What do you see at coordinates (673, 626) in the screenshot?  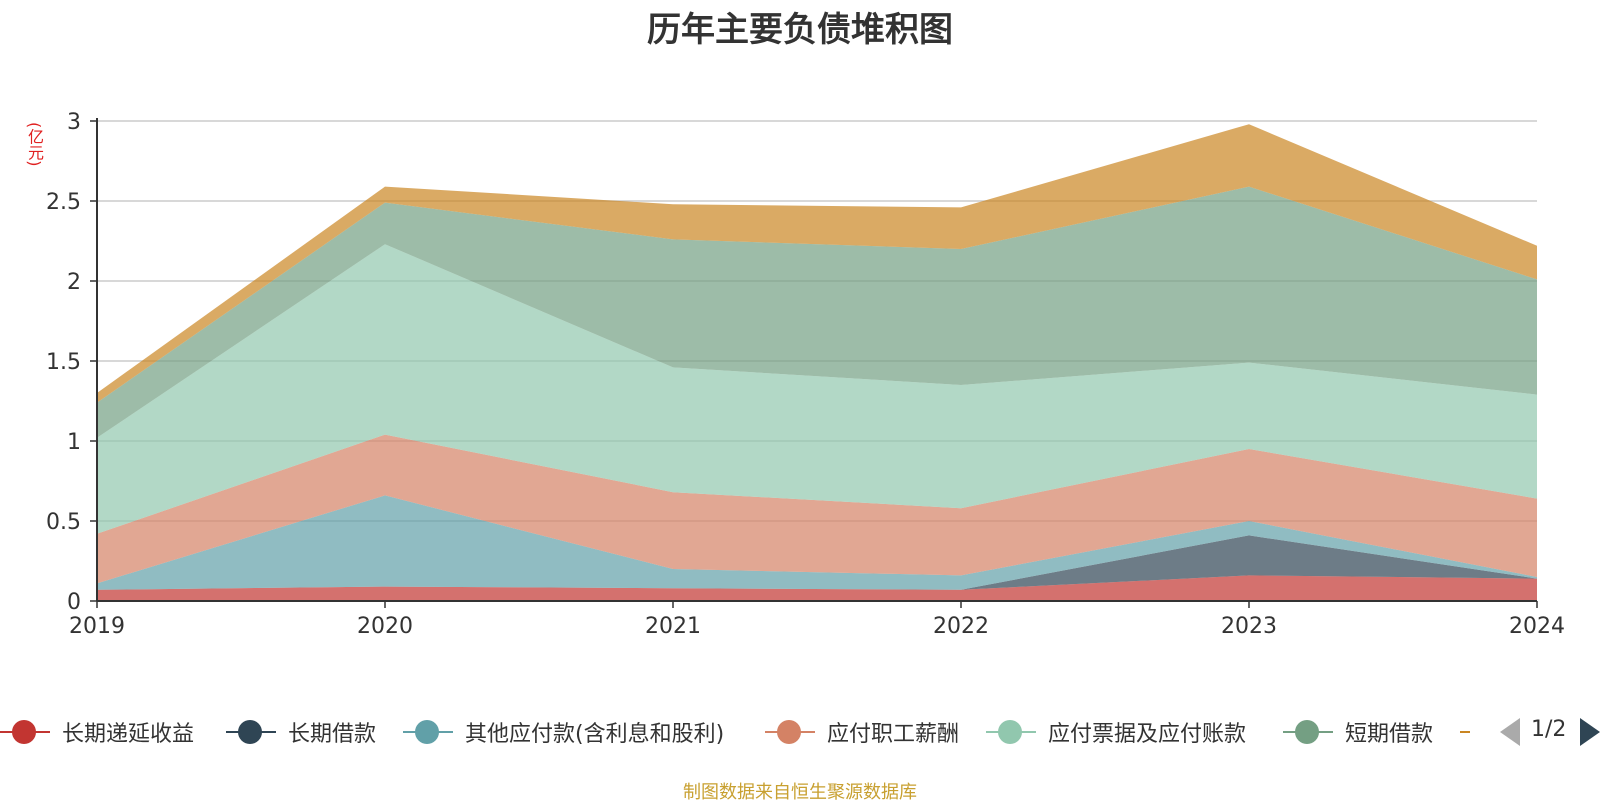 I see `x-tick-label: 2021` at bounding box center [673, 626].